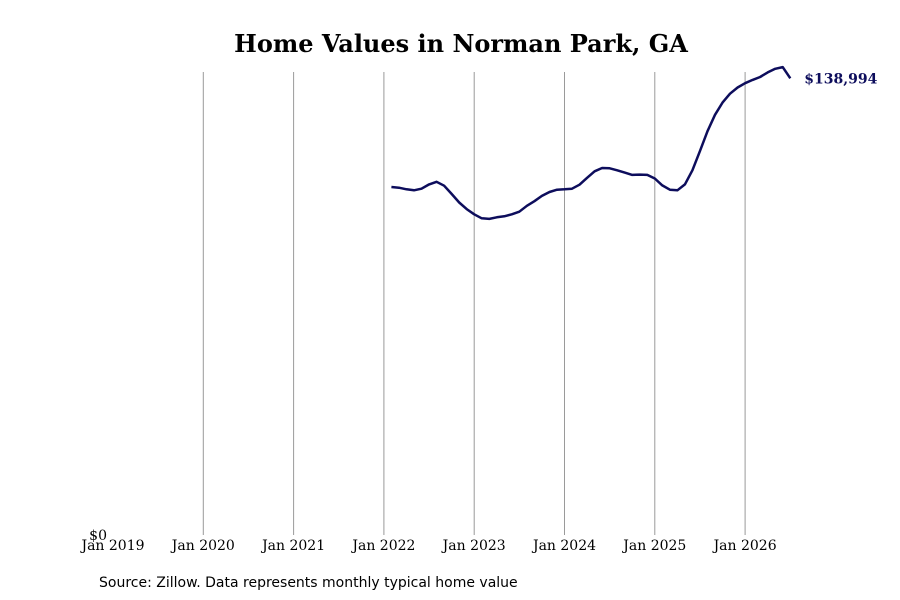  Describe the element at coordinates (473, 546) in the screenshot. I see `x-tick-label: Jan 2023` at that location.